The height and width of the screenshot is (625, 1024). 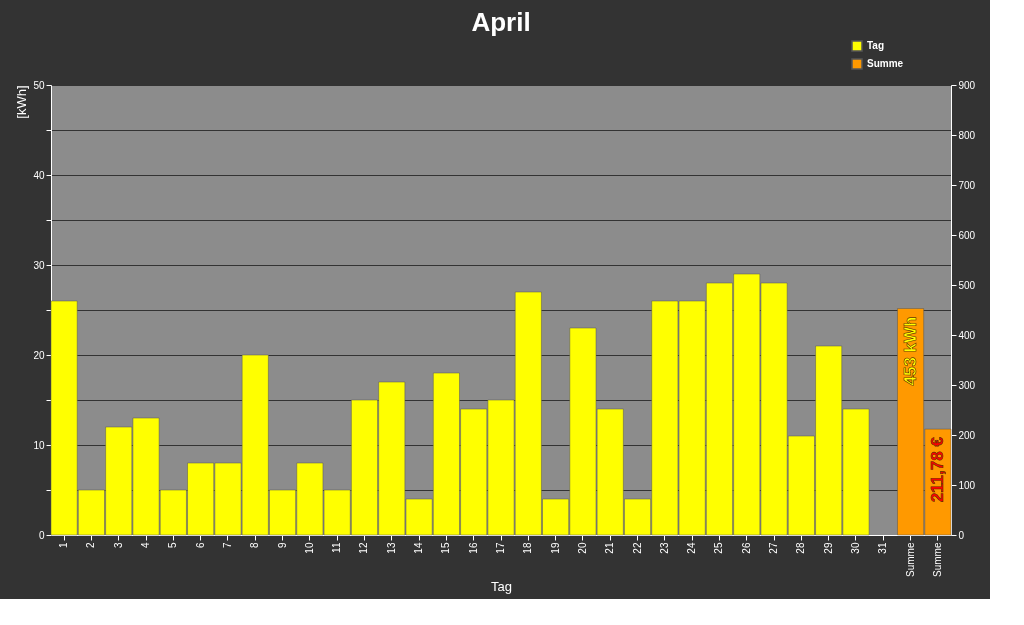 I want to click on y-tick-label: 0, so click(x=41, y=535).